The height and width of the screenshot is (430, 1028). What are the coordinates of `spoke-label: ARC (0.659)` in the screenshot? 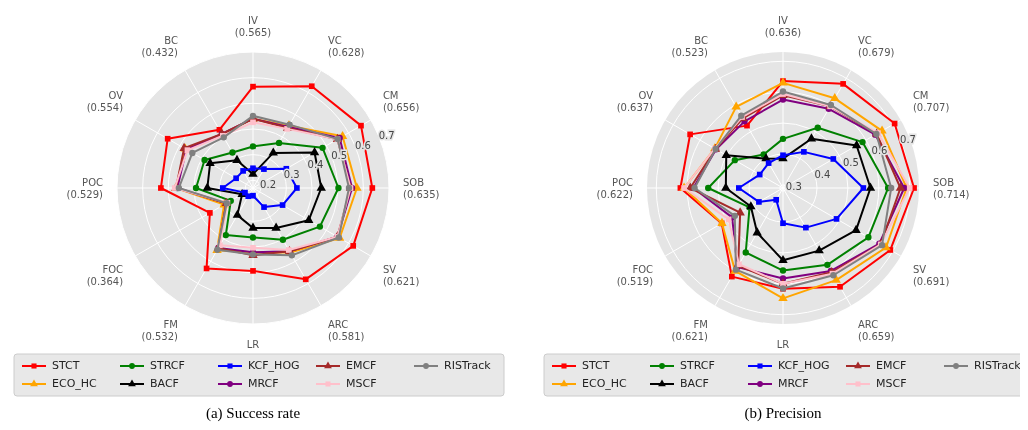 It's located at (876, 330).